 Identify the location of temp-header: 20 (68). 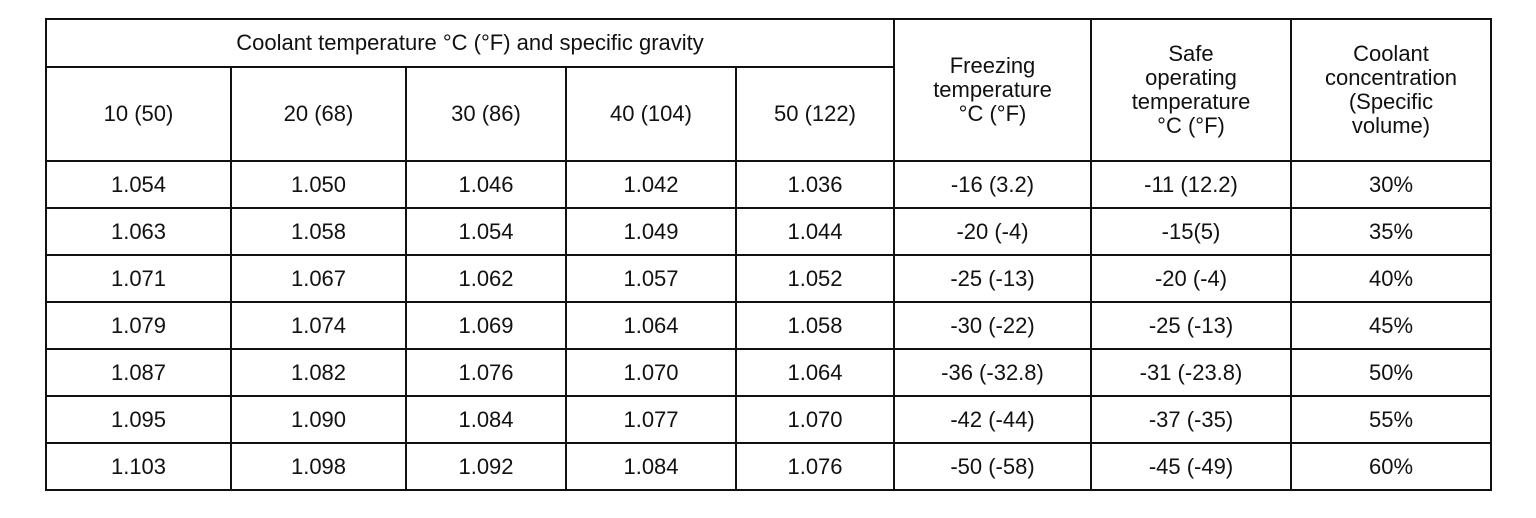
(318, 114).